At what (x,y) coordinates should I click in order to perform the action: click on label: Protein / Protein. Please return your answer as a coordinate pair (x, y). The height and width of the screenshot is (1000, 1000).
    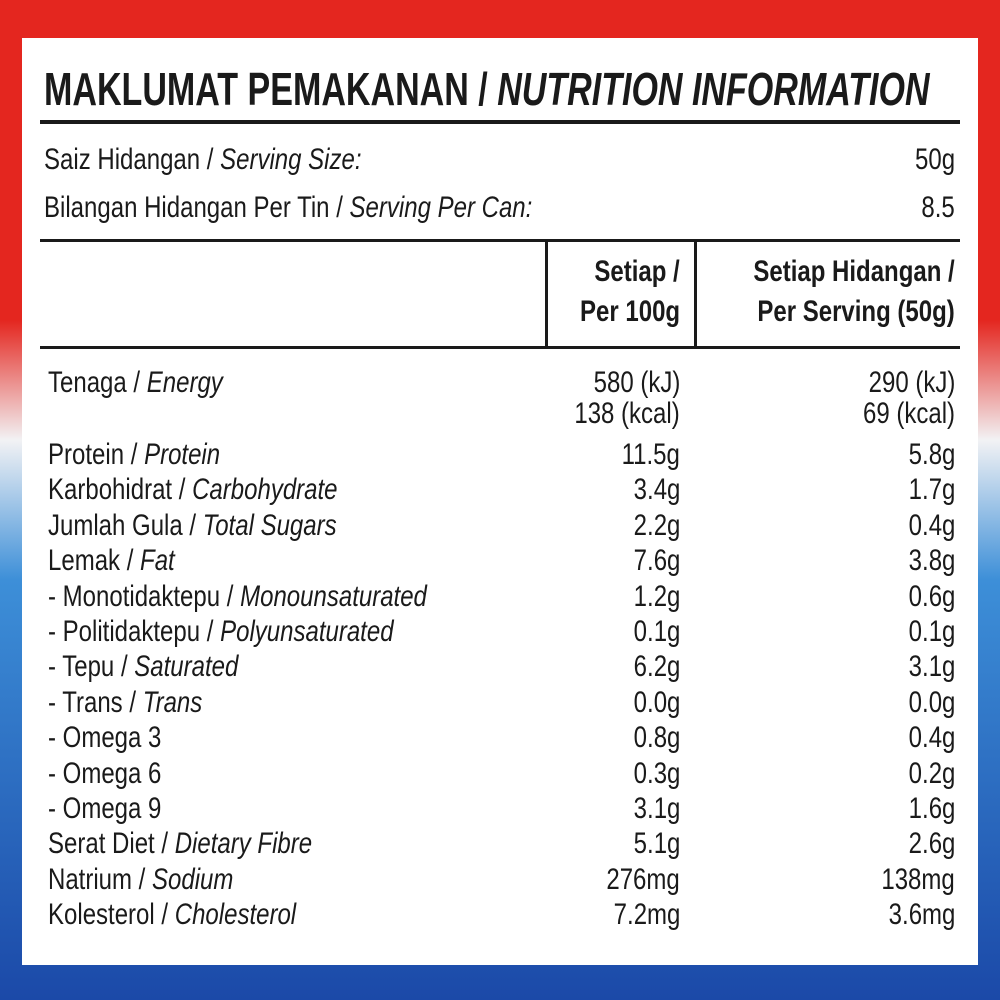
    Looking at the image, I should click on (134, 455).